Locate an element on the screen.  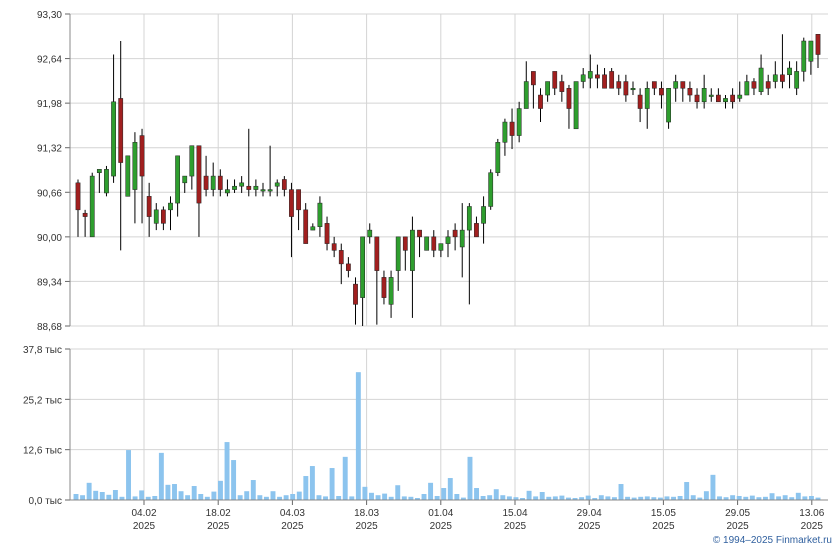
x-tick-label-date: 18.03 is located at coordinates (366, 513).